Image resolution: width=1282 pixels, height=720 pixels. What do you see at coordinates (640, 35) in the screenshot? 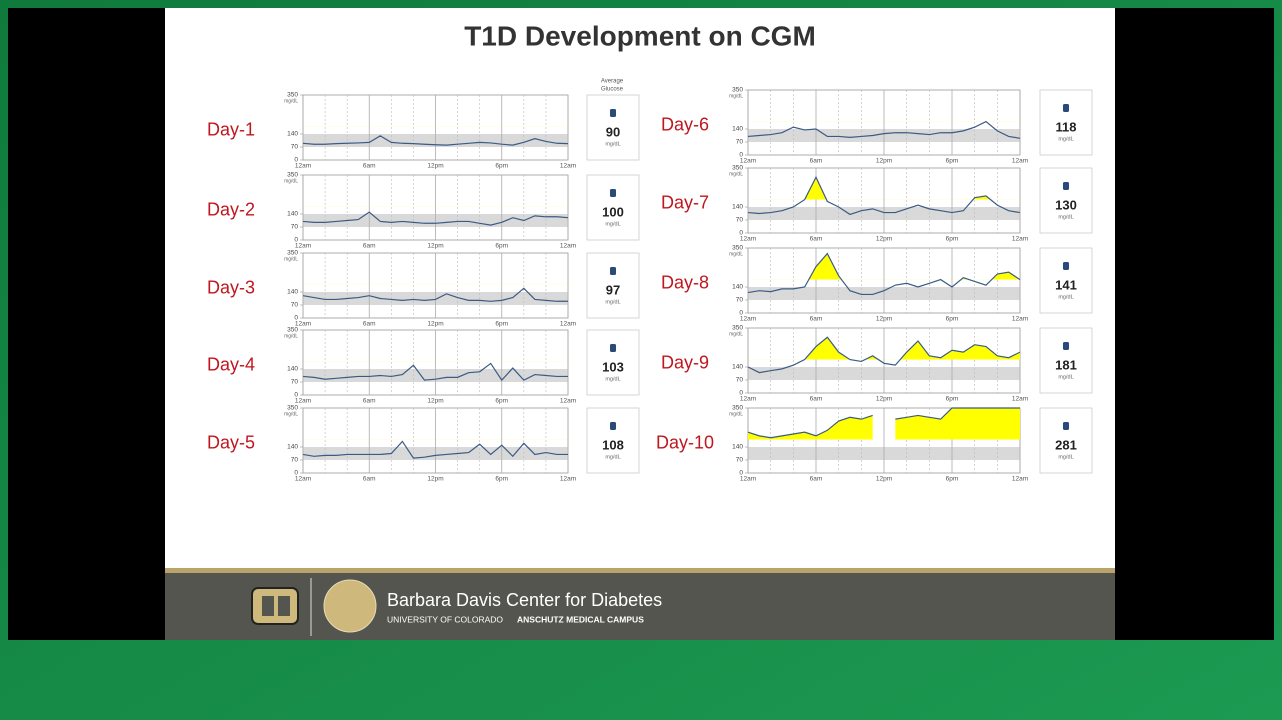
I see `slide-title: T1D Development on CGM` at bounding box center [640, 35].